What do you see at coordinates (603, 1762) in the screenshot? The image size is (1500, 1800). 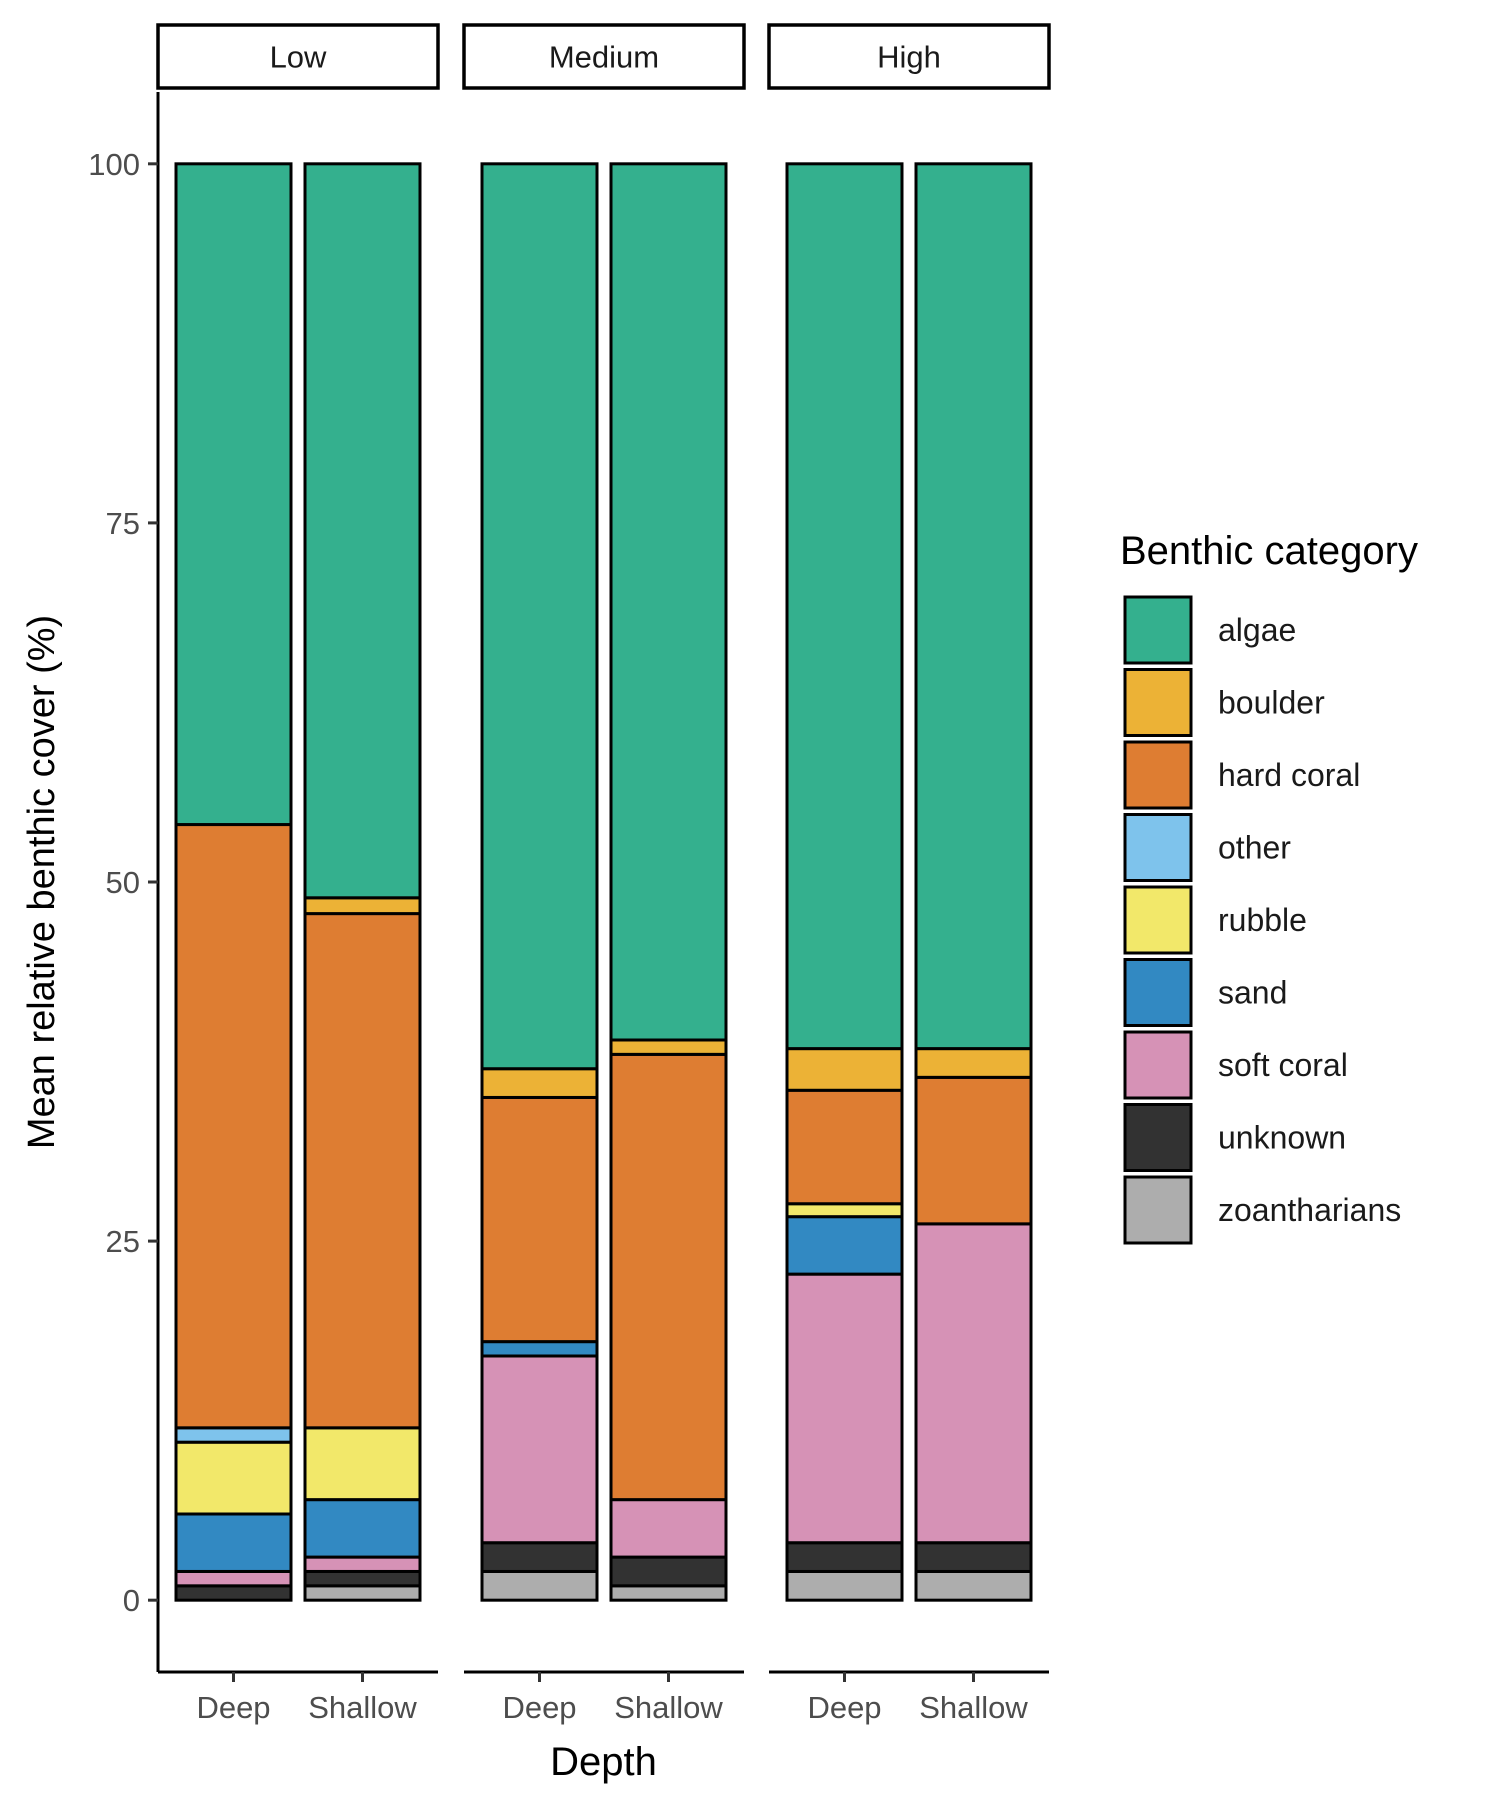 I see `x-axis-title: Depth` at bounding box center [603, 1762].